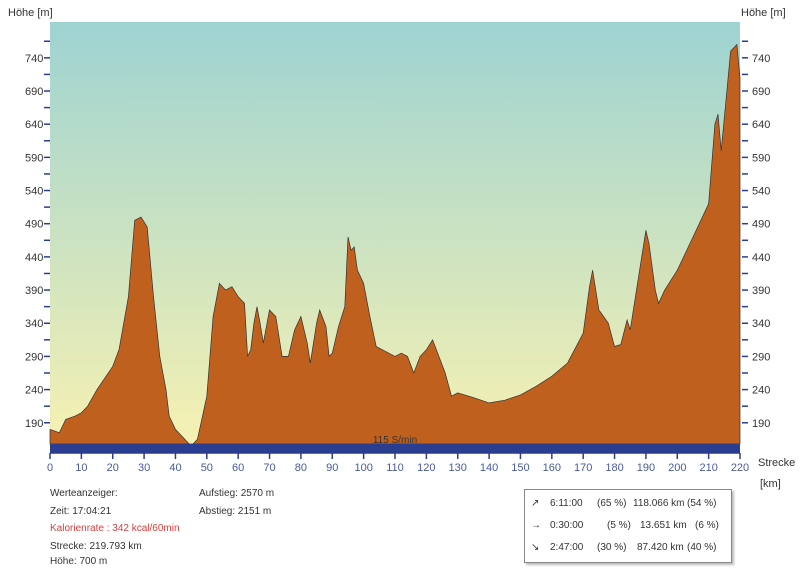  Describe the element at coordinates (761, 324) in the screenshot. I see `y-tick-label-right: 340` at that location.